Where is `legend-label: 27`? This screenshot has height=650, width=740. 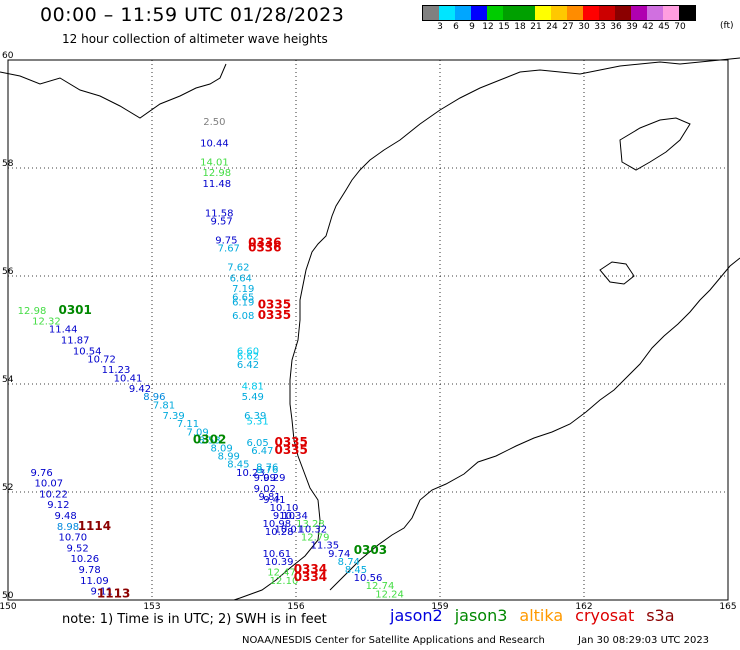
legend-label: 27 is located at coordinates (568, 27).